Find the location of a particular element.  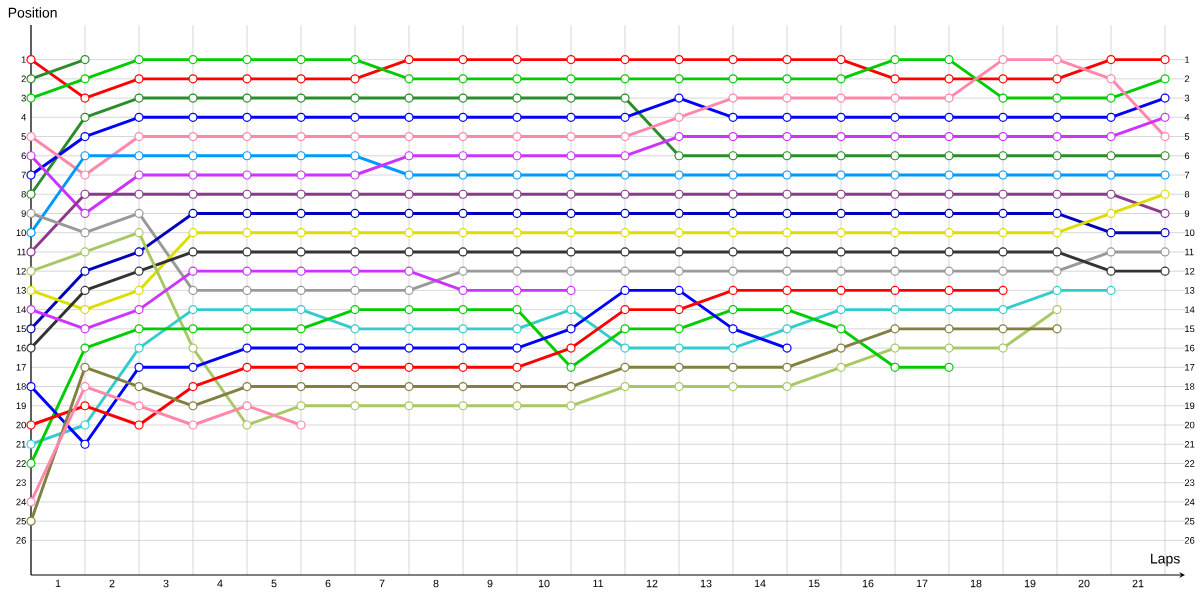

y-tick-label: 1 is located at coordinates (23, 59).